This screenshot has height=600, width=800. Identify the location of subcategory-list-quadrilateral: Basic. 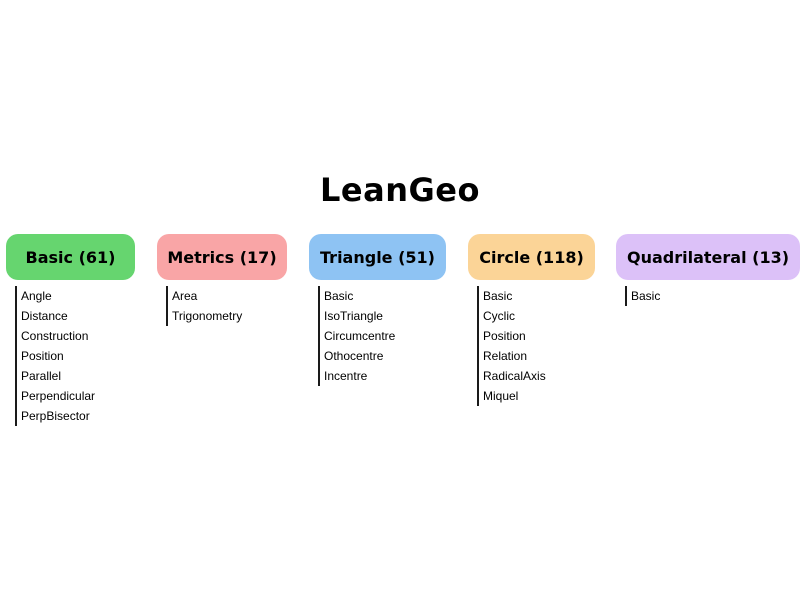
(642, 296).